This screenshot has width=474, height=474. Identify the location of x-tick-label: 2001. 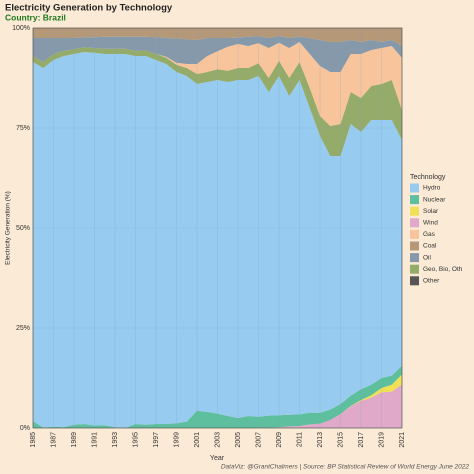
(197, 440).